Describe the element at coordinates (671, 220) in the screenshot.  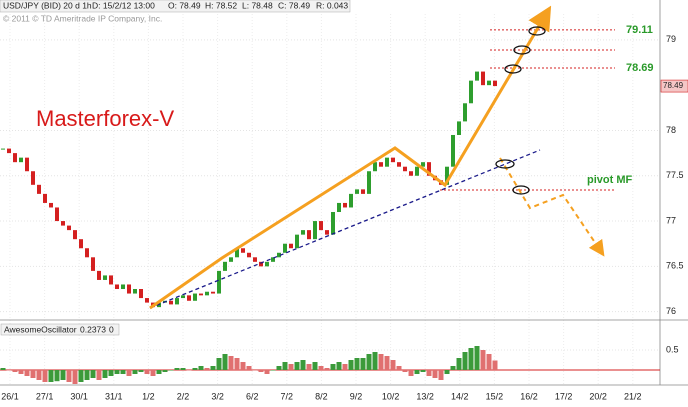
I see `y-tick-label: 77` at that location.